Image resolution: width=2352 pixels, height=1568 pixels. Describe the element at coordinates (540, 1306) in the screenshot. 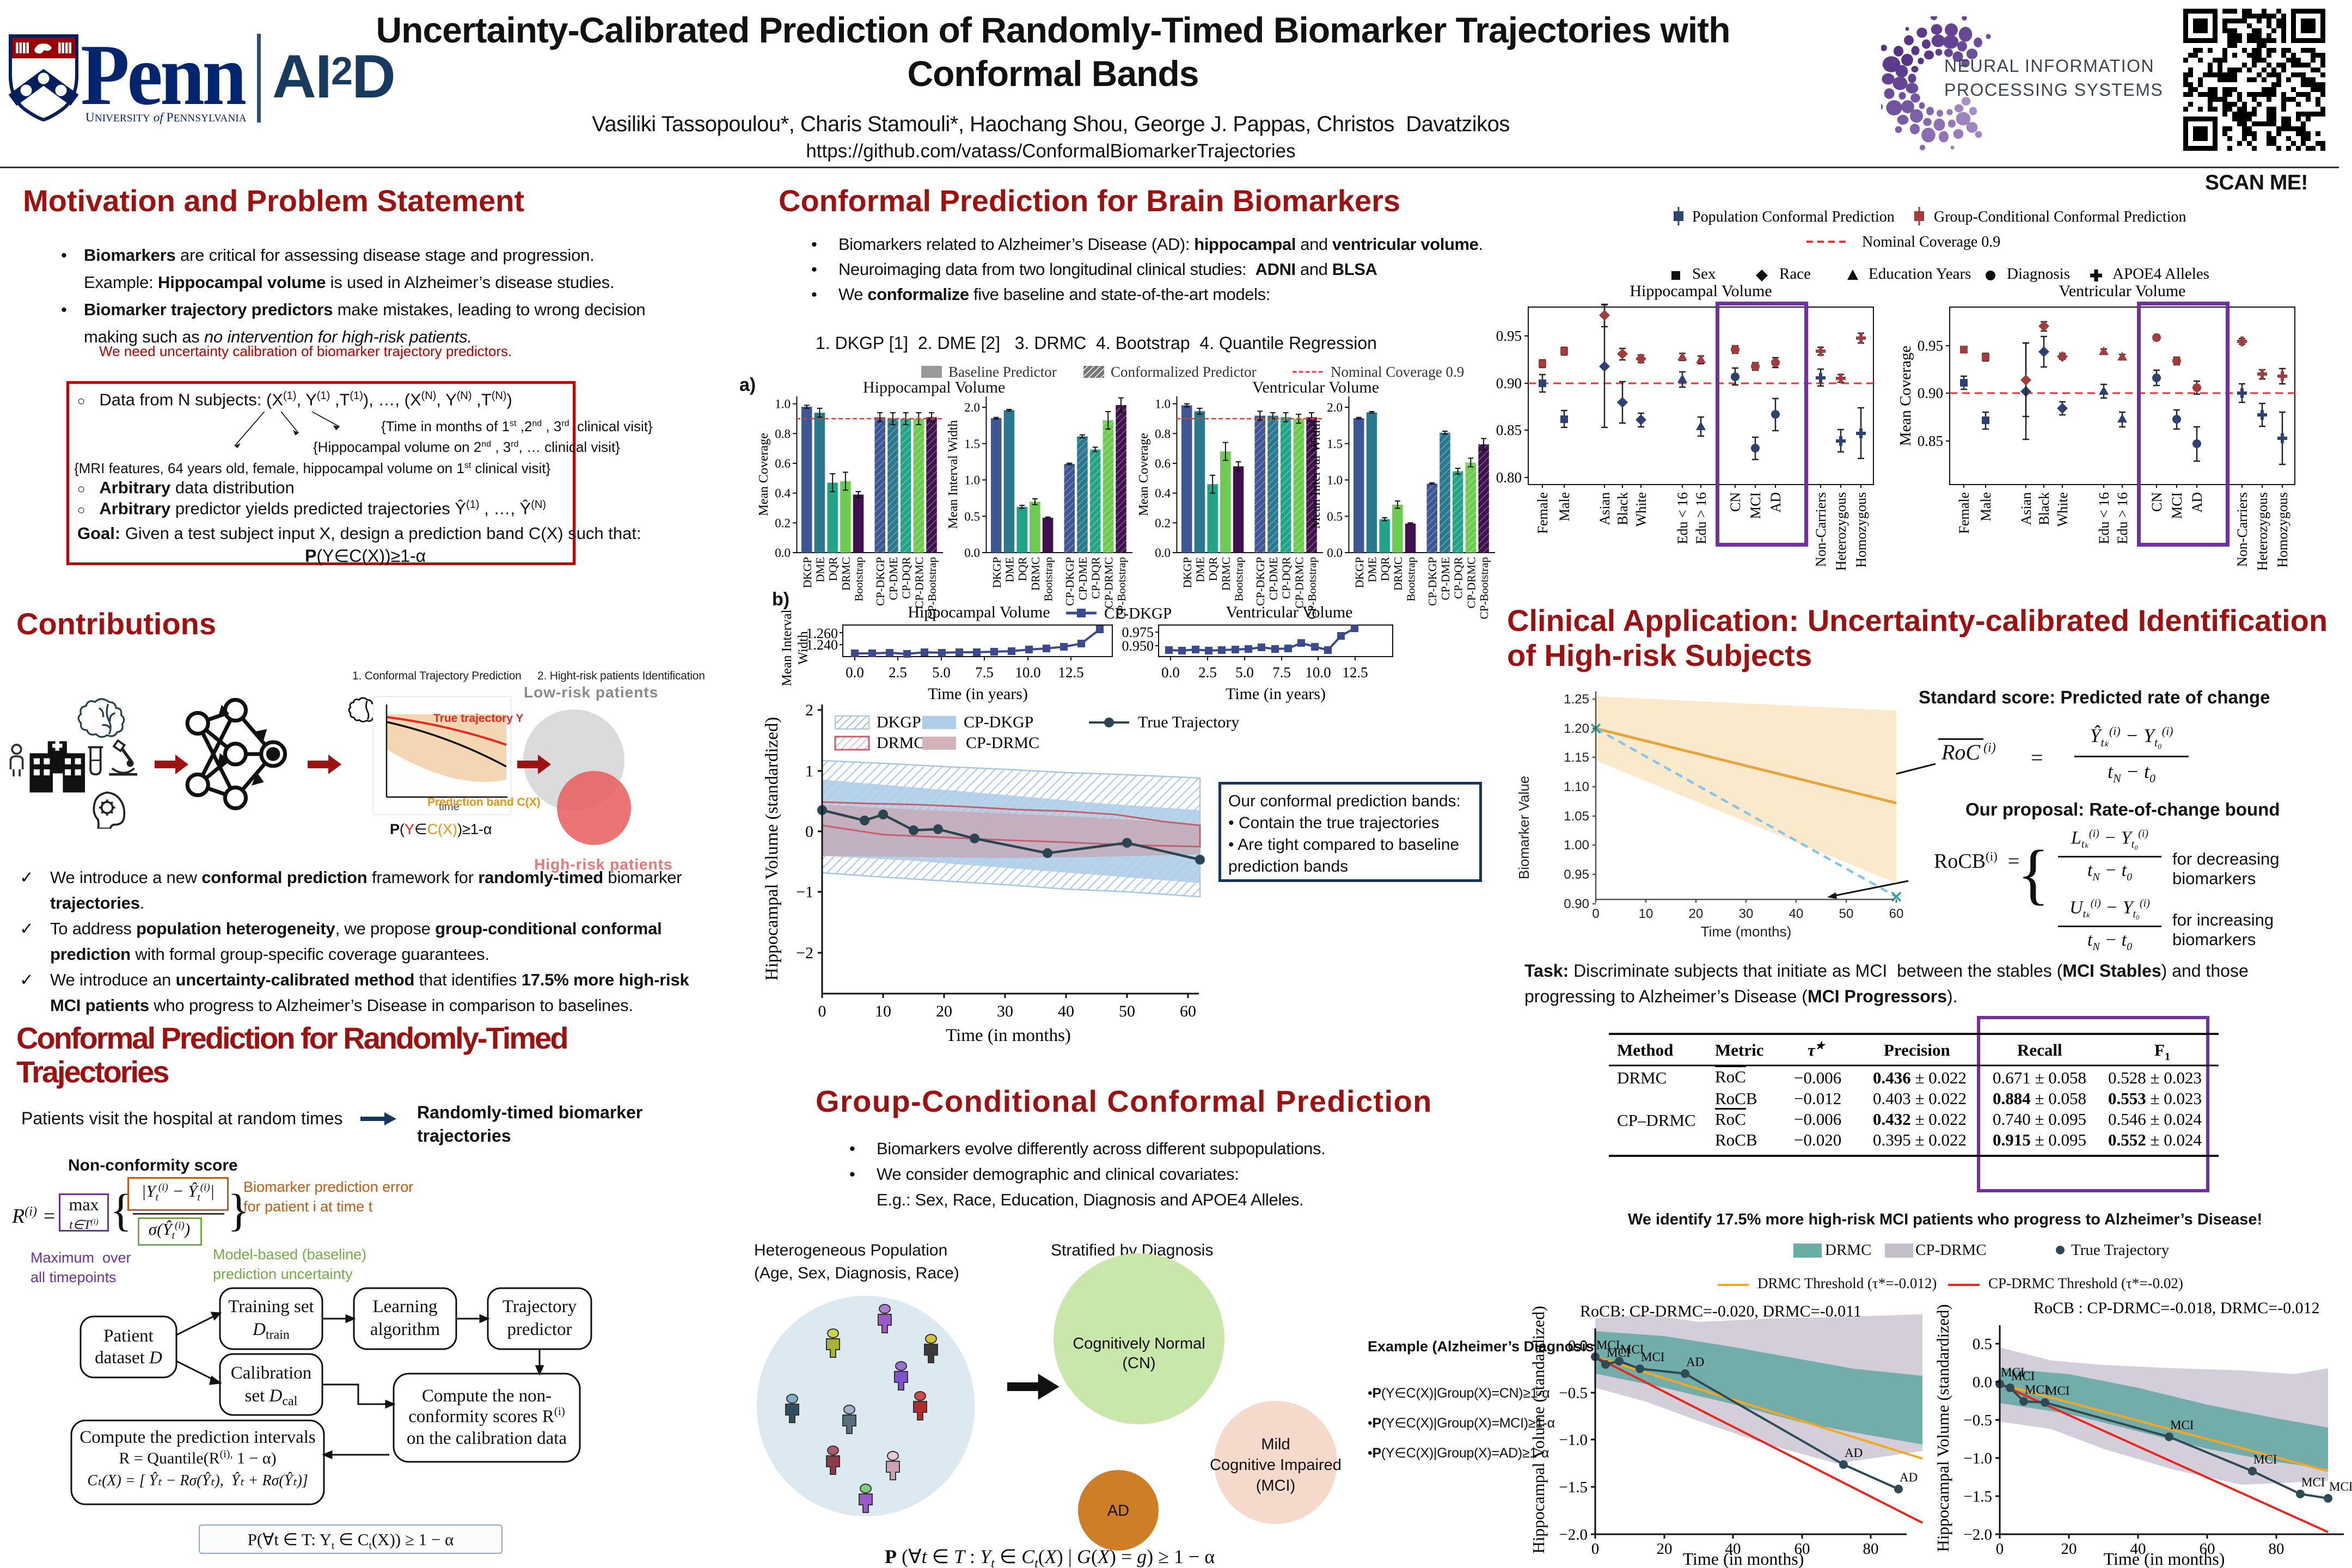

I see `svg-text: Trajectory` at that location.